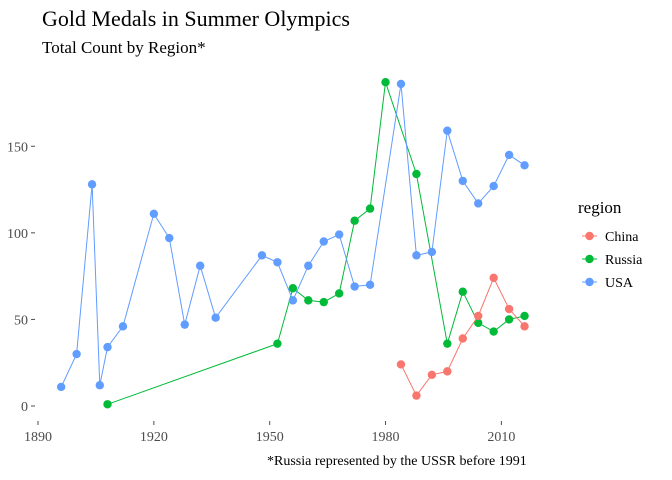 This screenshot has height=480, width=672. Describe the element at coordinates (501, 437) in the screenshot. I see `x-tick-label: 2010` at that location.